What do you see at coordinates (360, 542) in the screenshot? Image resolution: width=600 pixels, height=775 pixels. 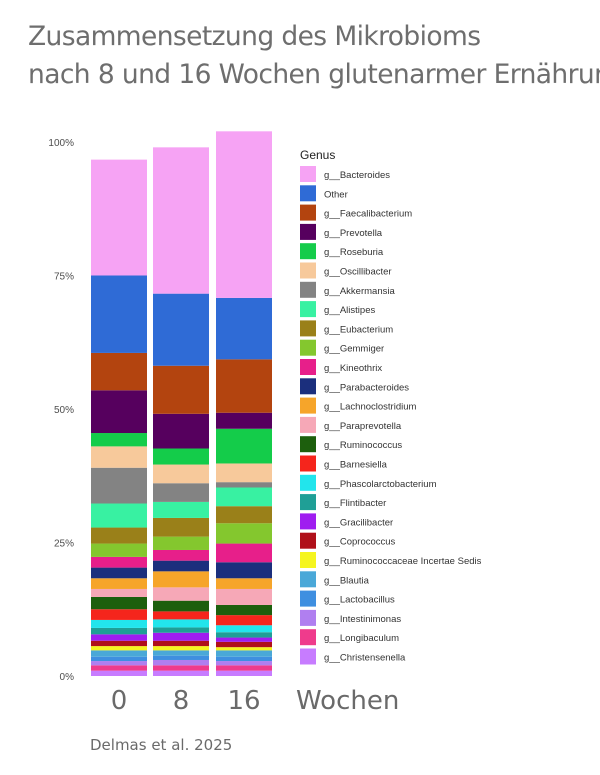 I see `legend-label: g__Coprococcus` at bounding box center [360, 542].